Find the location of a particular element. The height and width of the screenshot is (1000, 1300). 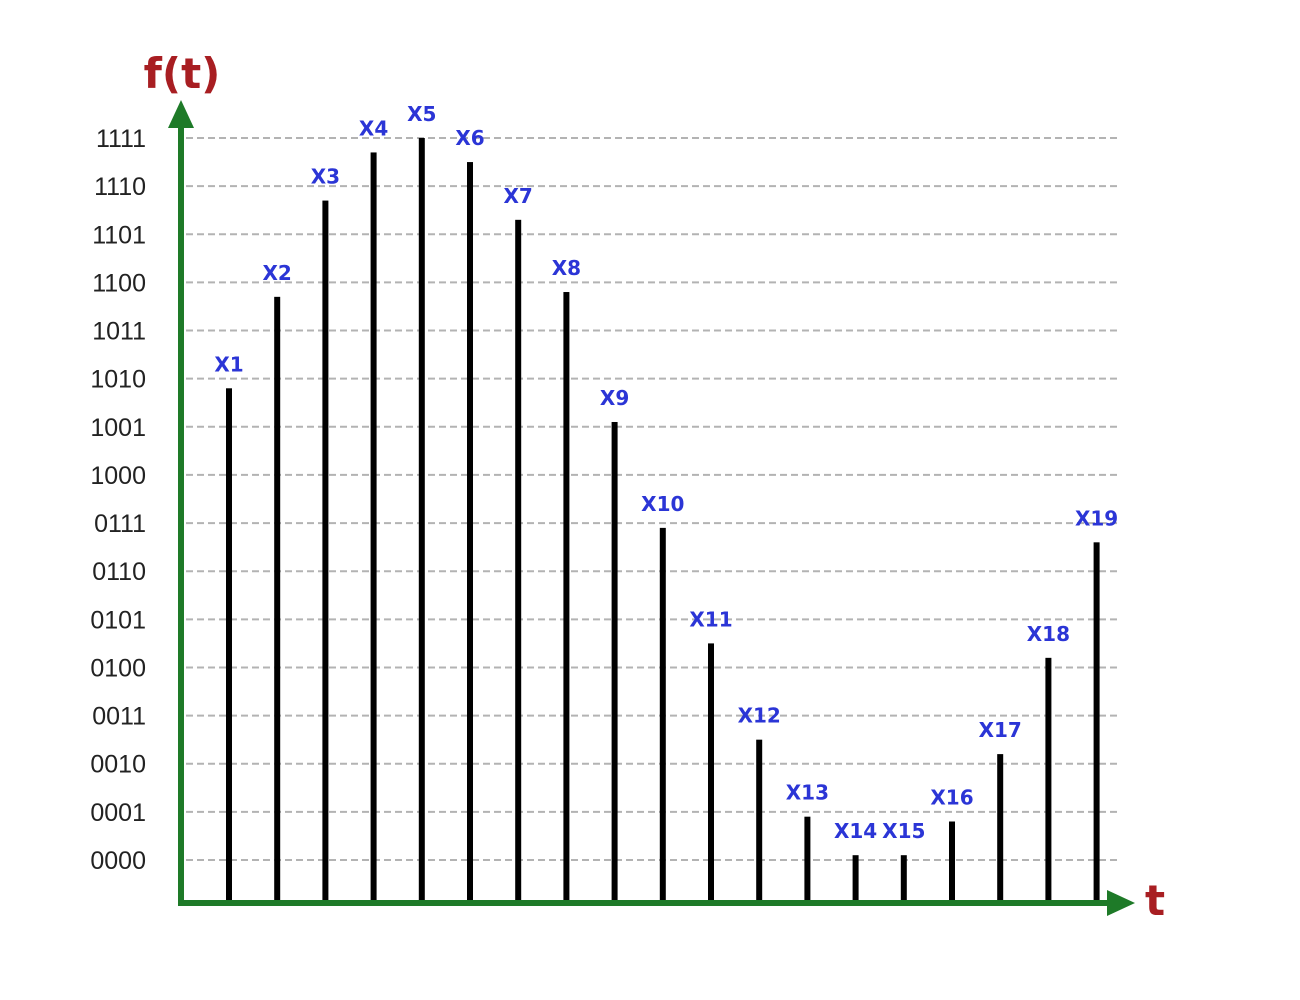

sample-label: X1 is located at coordinates (228, 364).